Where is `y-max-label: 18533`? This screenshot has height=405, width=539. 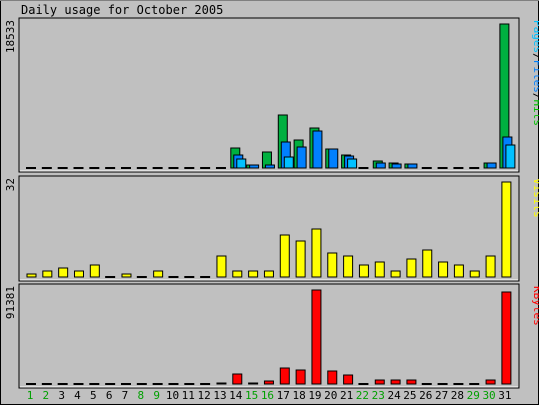 y-max-label: 18533 is located at coordinates (10, 36).